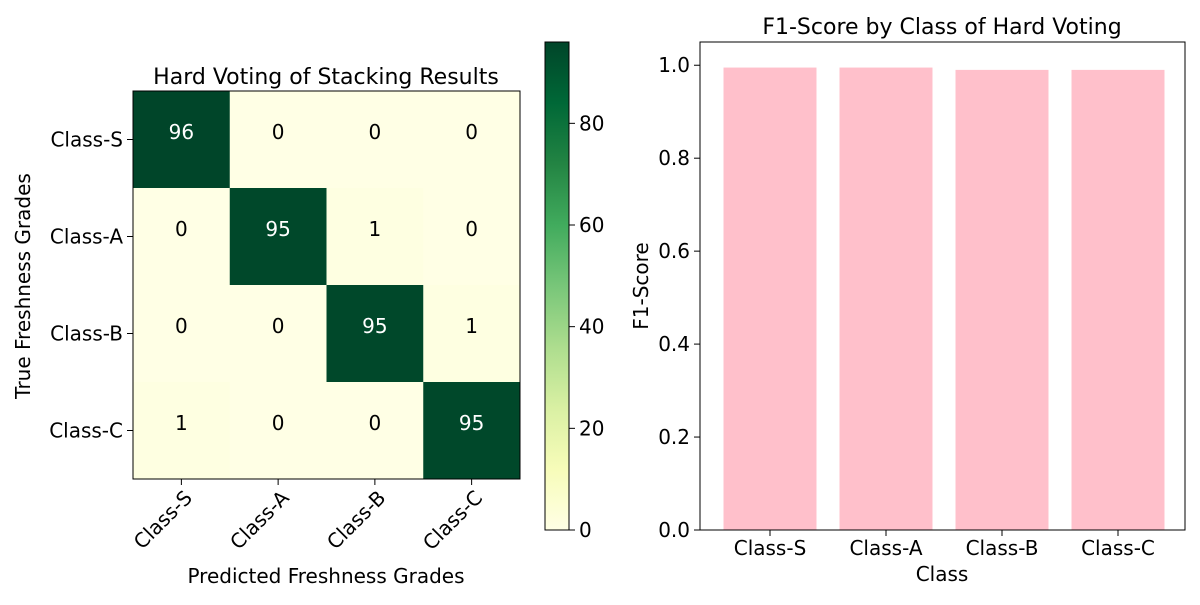 The height and width of the screenshot is (605, 1200). I want to click on bar-y-ticks: 0.0 0.2 0.4 0.6 0.8 1.0, so click(679, 297).